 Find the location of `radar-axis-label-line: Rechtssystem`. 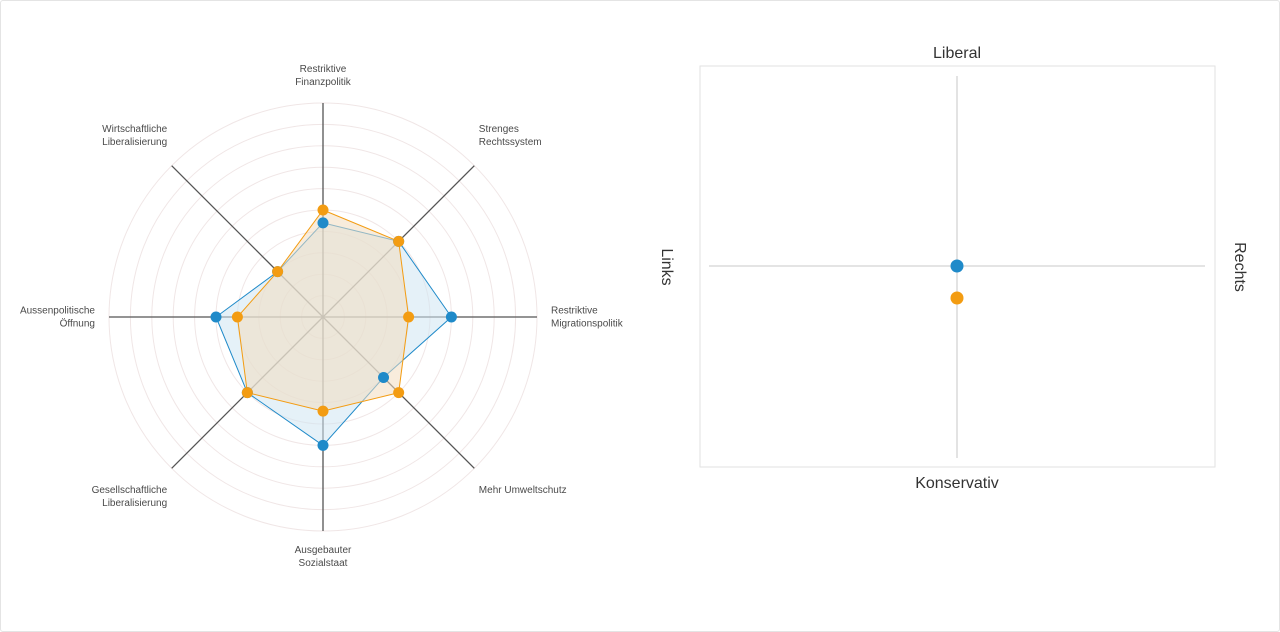

radar-axis-label-line: Rechtssystem is located at coordinates (510, 142).